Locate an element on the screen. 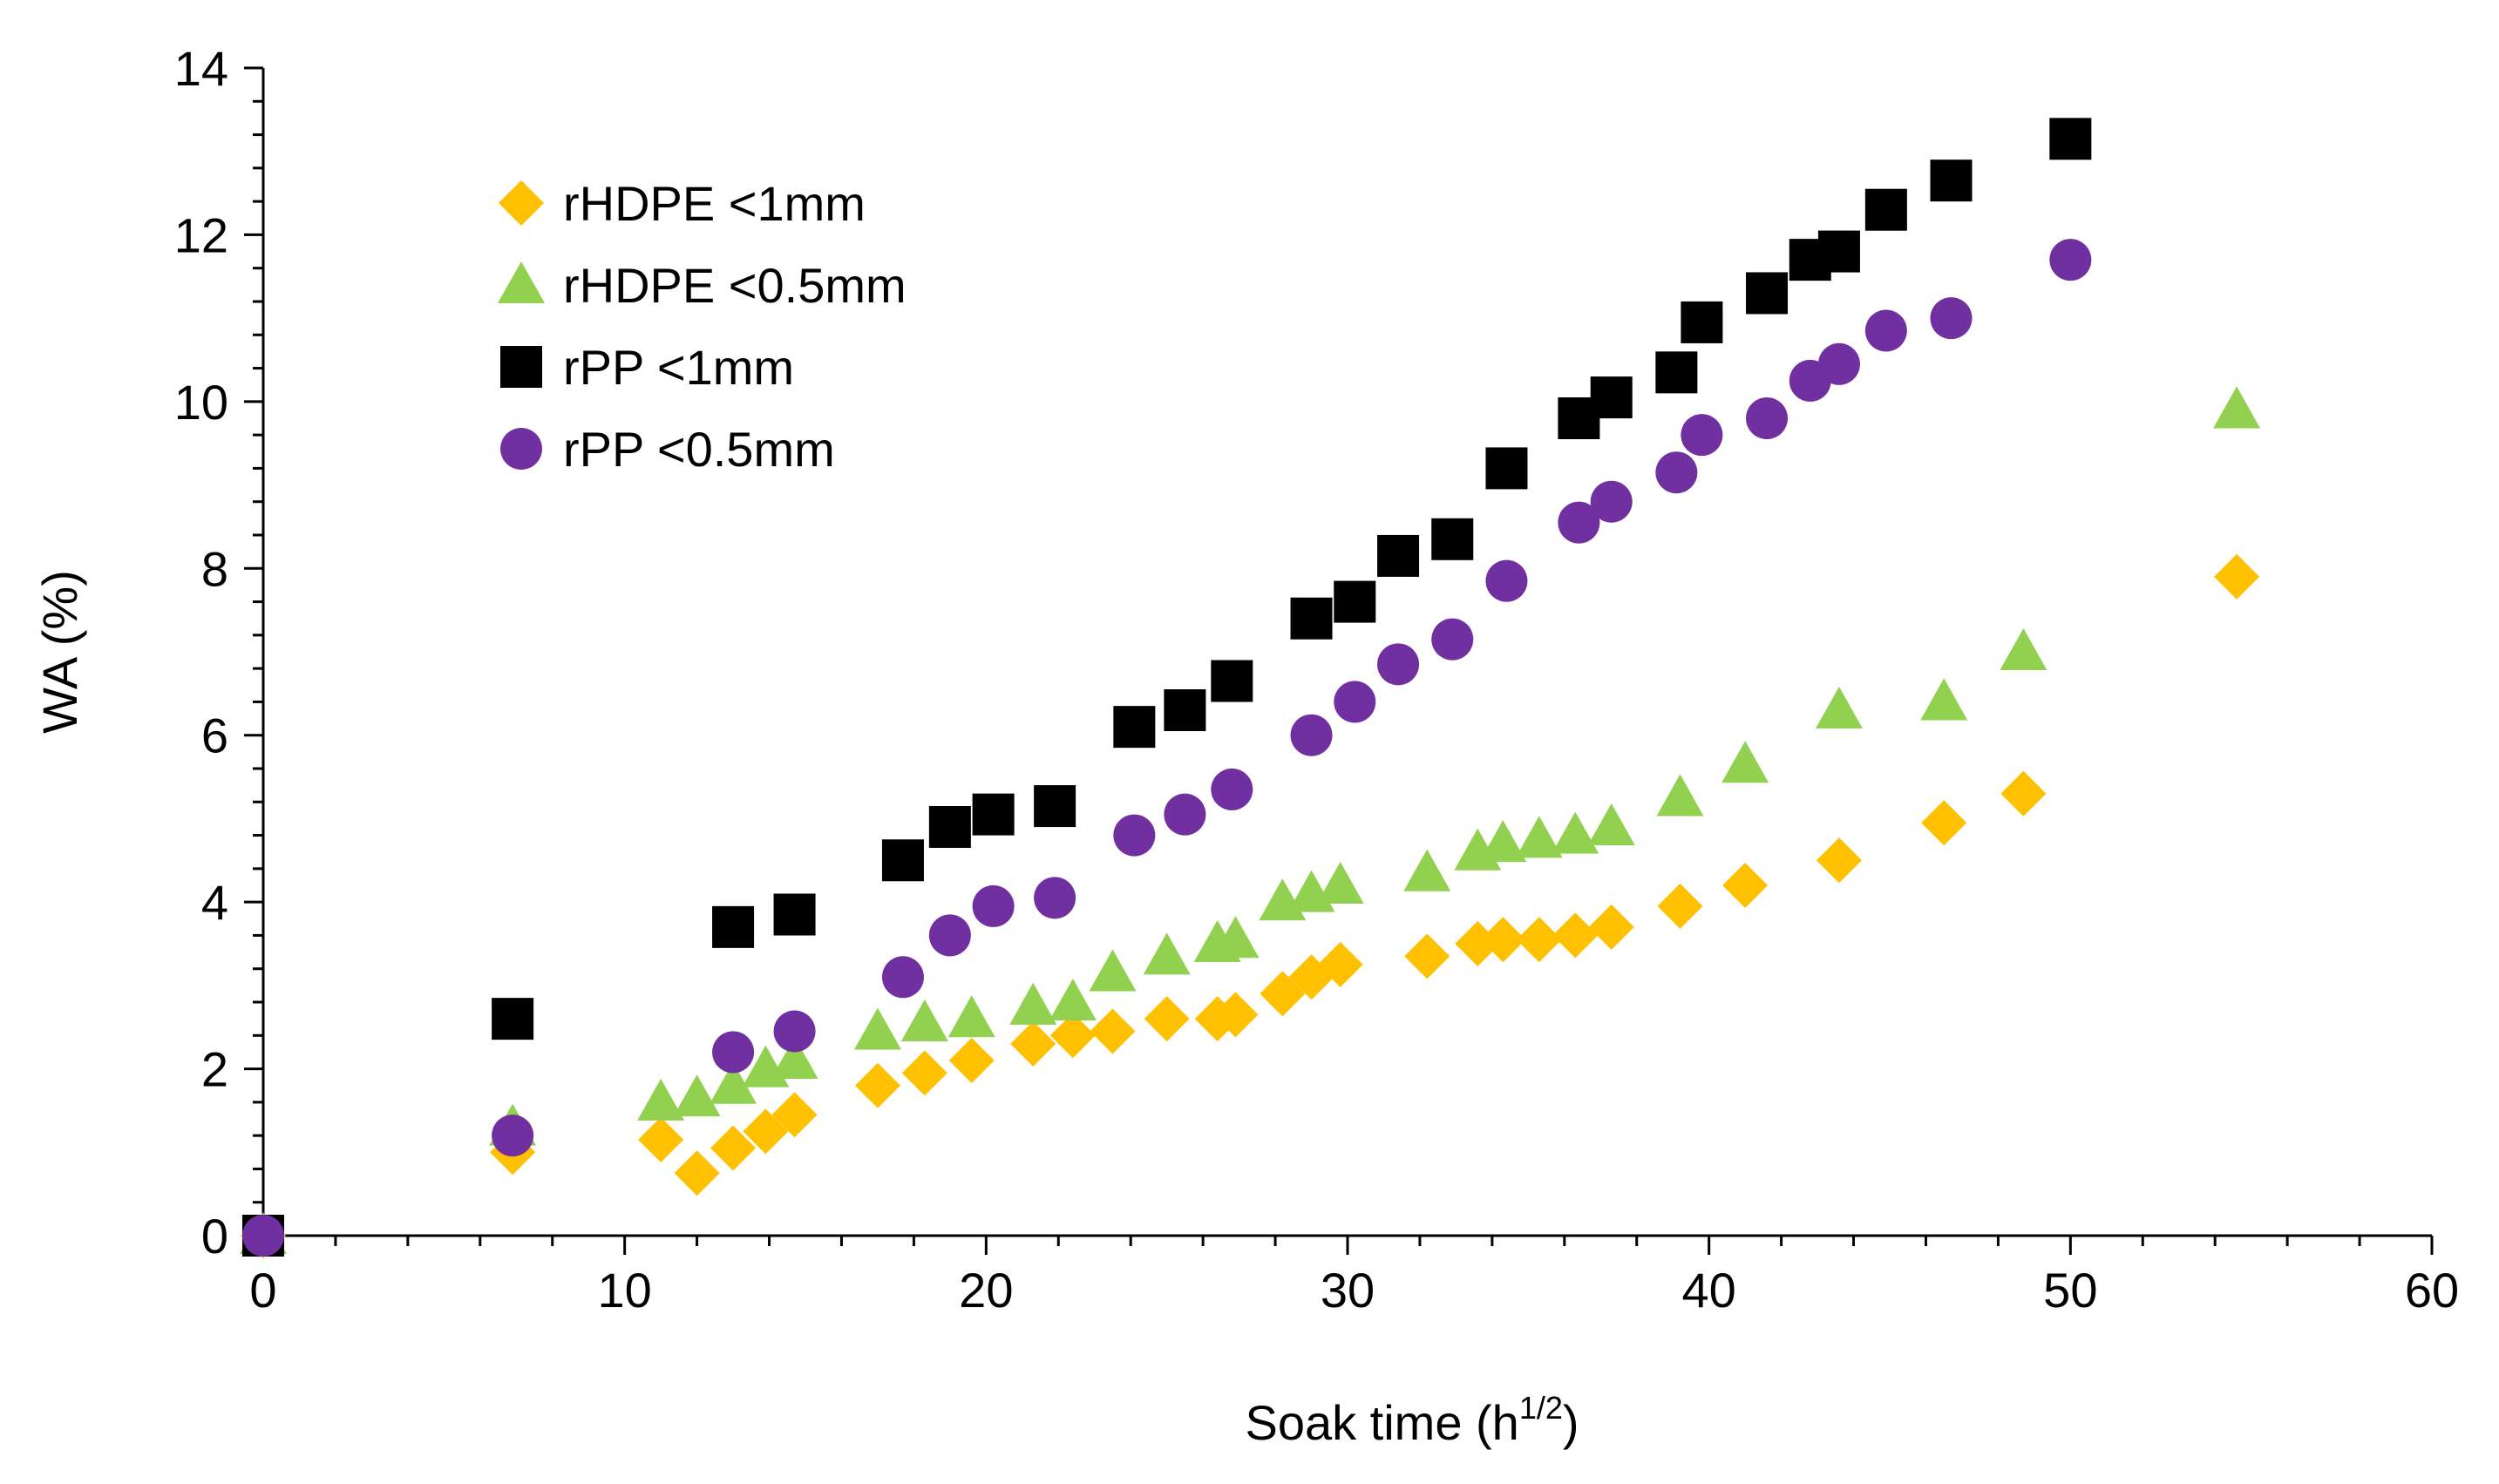  legend-label: rHDPE <0.5mm is located at coordinates (735, 285).